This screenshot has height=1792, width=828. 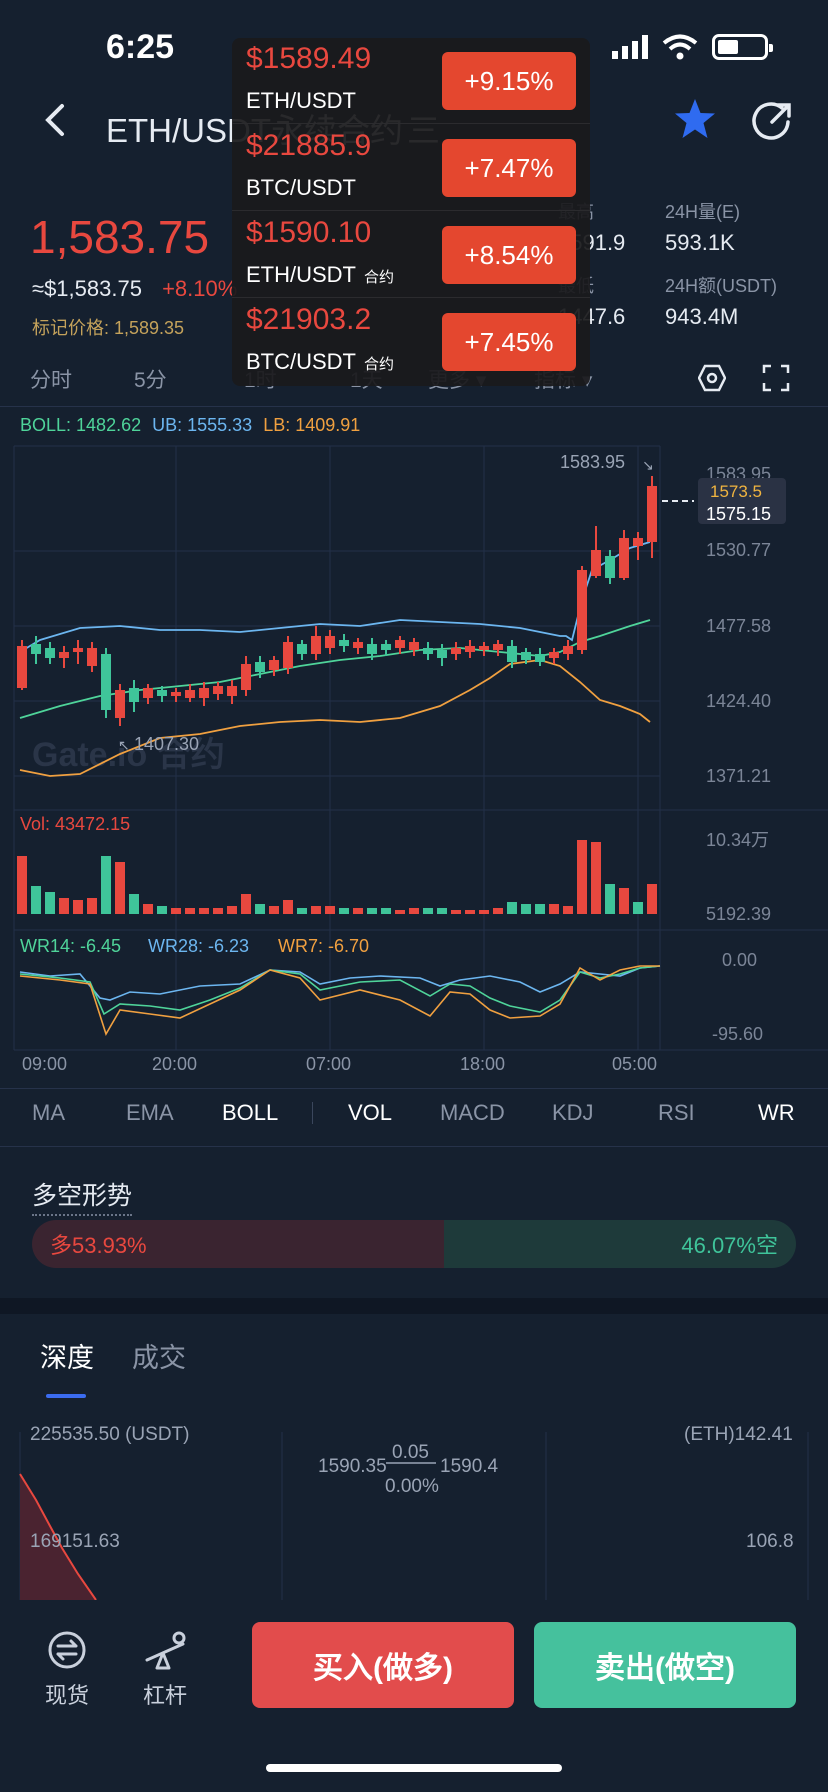 What do you see at coordinates (312, 425) in the screenshot?
I see `boll-lb-value: LB: 1409.91` at bounding box center [312, 425].